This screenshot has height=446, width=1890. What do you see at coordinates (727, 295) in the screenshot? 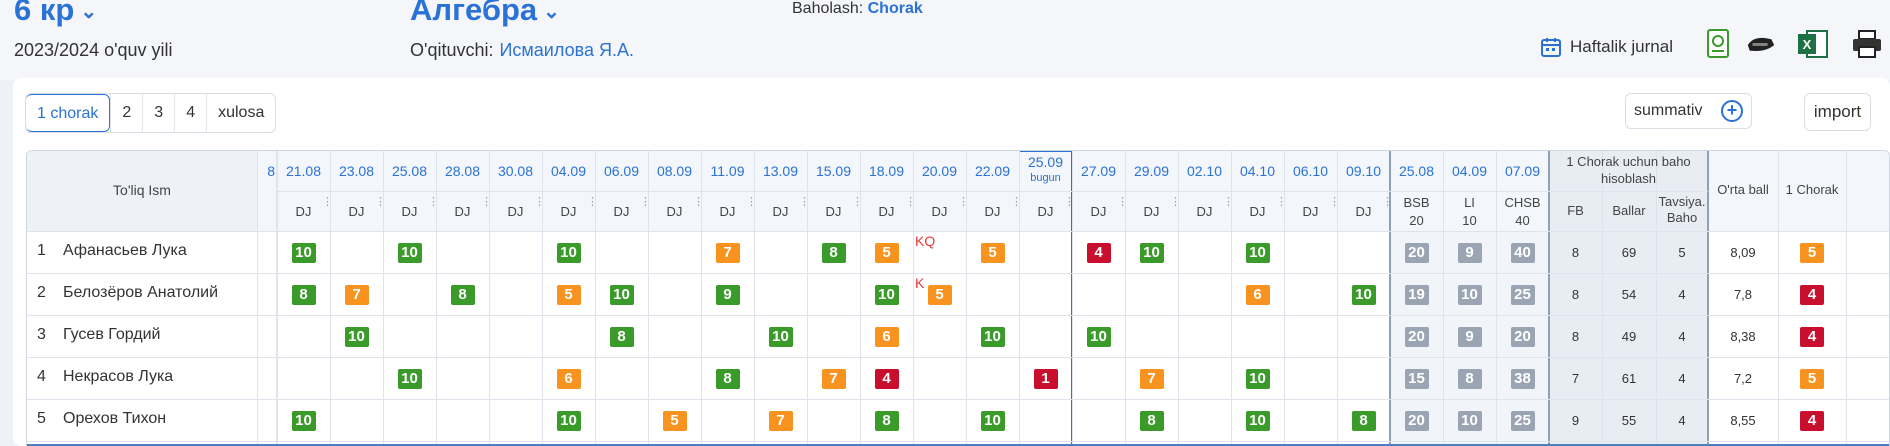
I see `grade-badge: 9` at bounding box center [727, 295].